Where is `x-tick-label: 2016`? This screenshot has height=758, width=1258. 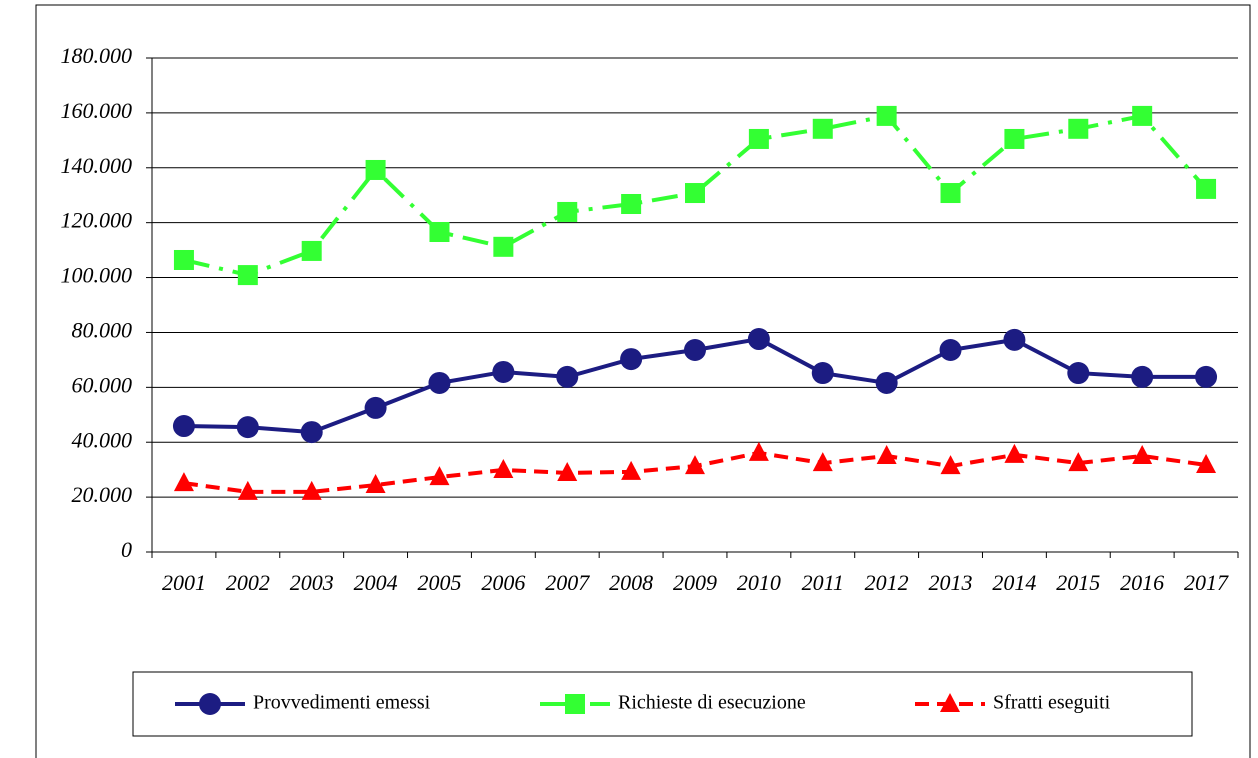 x-tick-label: 2016 is located at coordinates (1142, 582).